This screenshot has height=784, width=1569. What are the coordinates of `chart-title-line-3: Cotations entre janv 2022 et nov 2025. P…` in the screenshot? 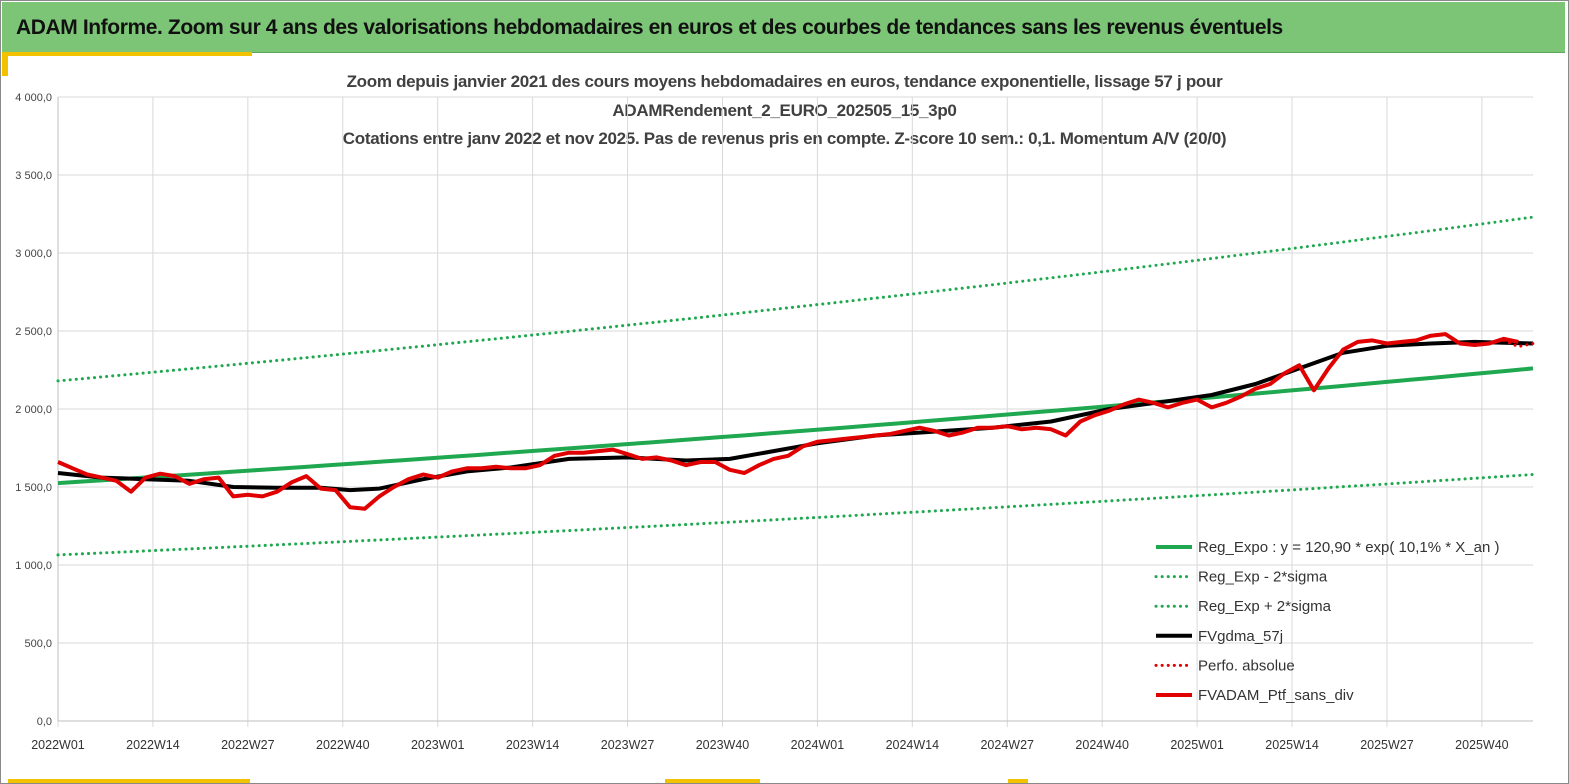 It's located at (784, 138).